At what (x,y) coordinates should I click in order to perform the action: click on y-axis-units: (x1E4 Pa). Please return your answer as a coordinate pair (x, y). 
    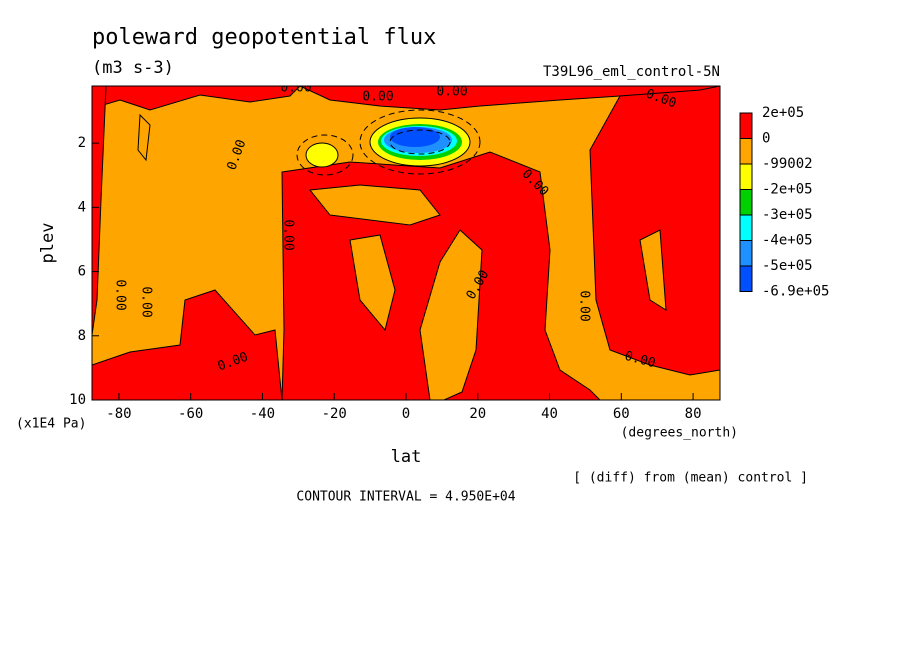
    Looking at the image, I should click on (51, 424).